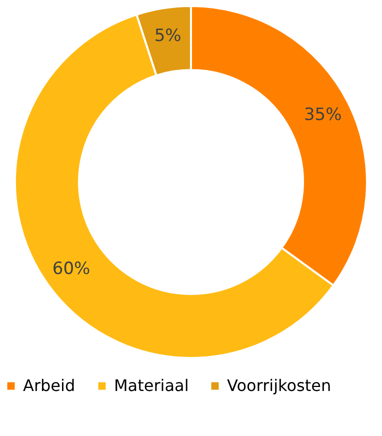  What do you see at coordinates (151, 385) in the screenshot?
I see `legend-label: Materiaal` at bounding box center [151, 385].